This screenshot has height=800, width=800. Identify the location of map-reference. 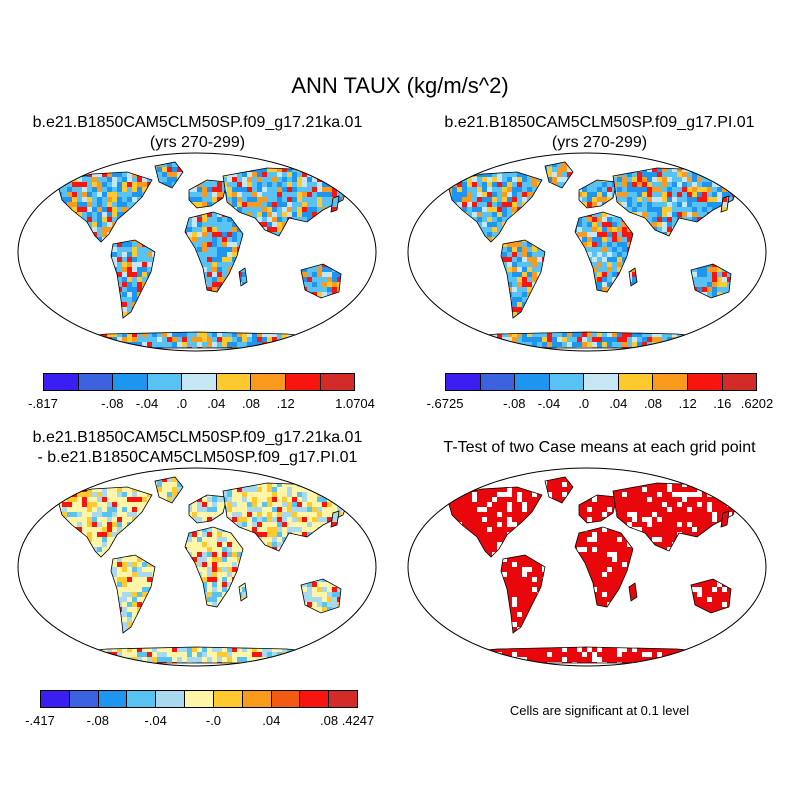
(587, 252).